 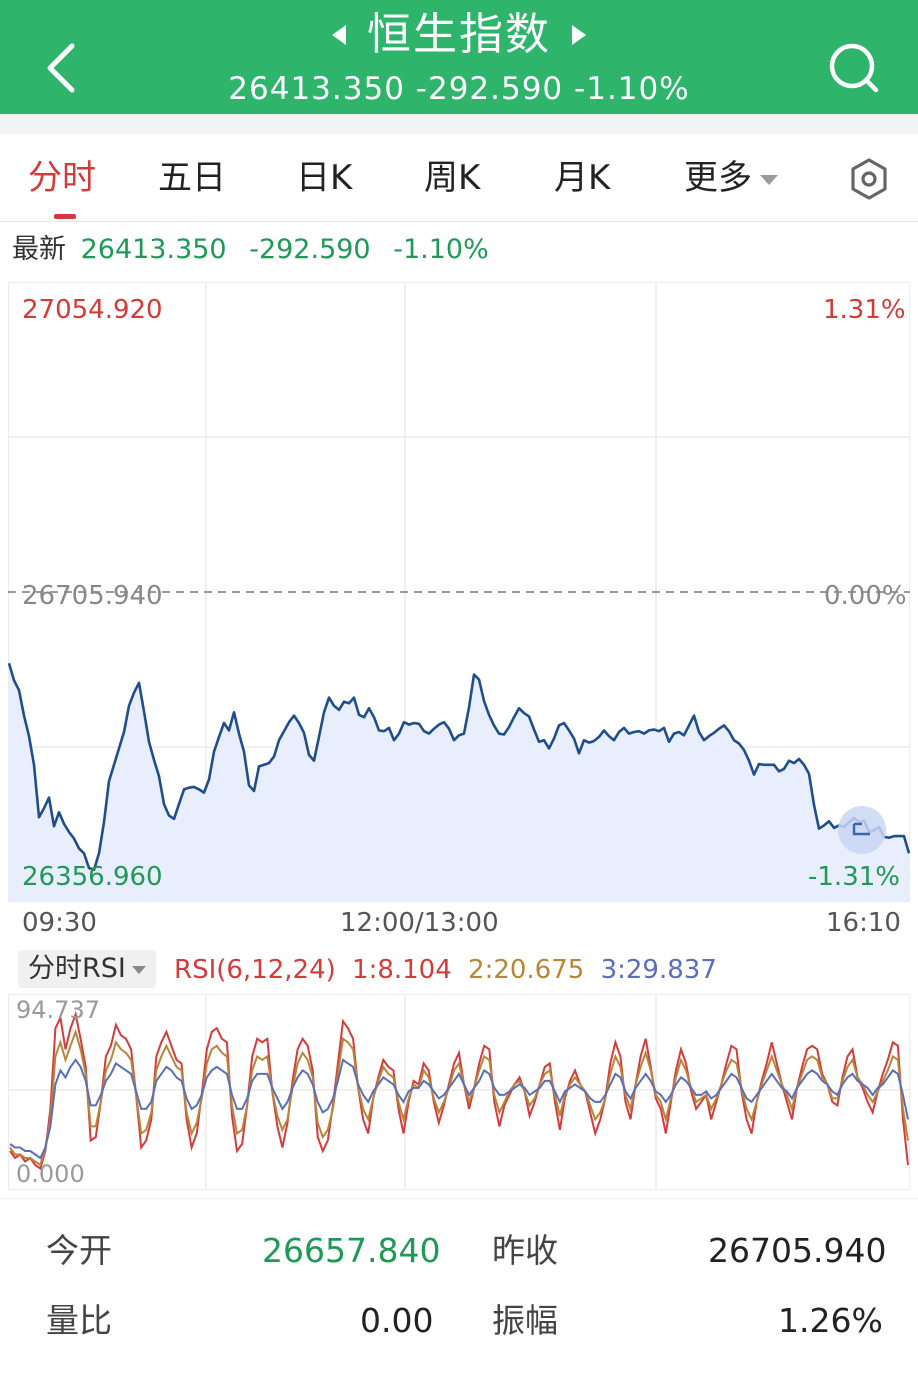 I want to click on tab-daily-k: 日K, so click(x=324, y=178).